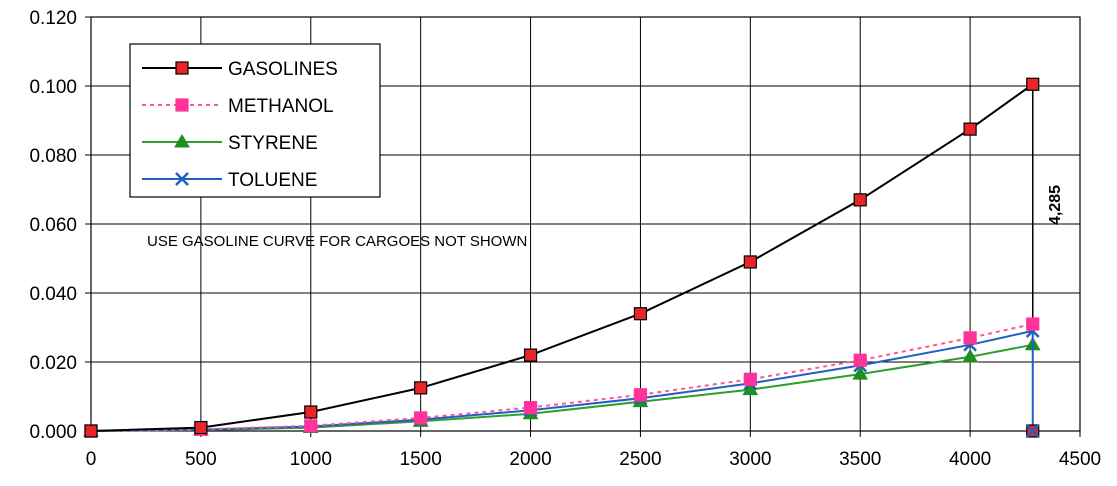  I want to click on legend-label: STYRENE, so click(273, 143).